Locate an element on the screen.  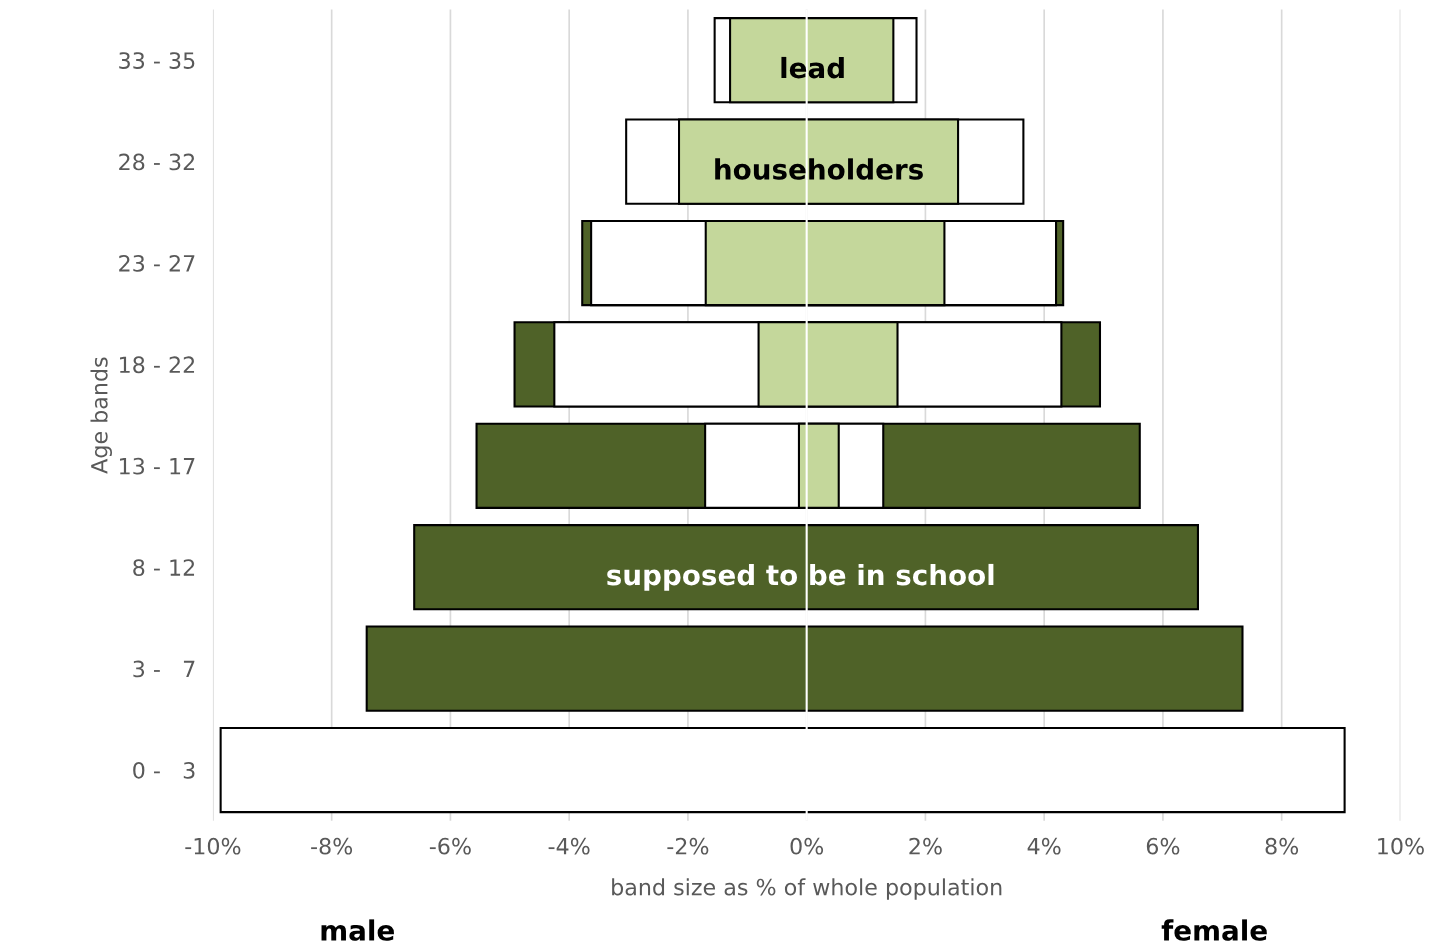
x-tick-label: -8% is located at coordinates (332, 846).